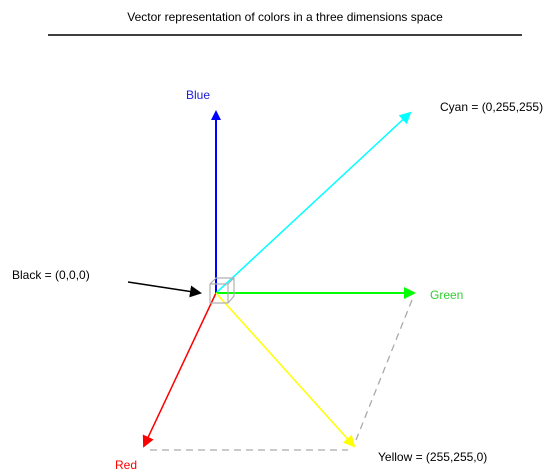  I want to click on cyan-label: Cyan = (0,255,255), so click(491, 107).